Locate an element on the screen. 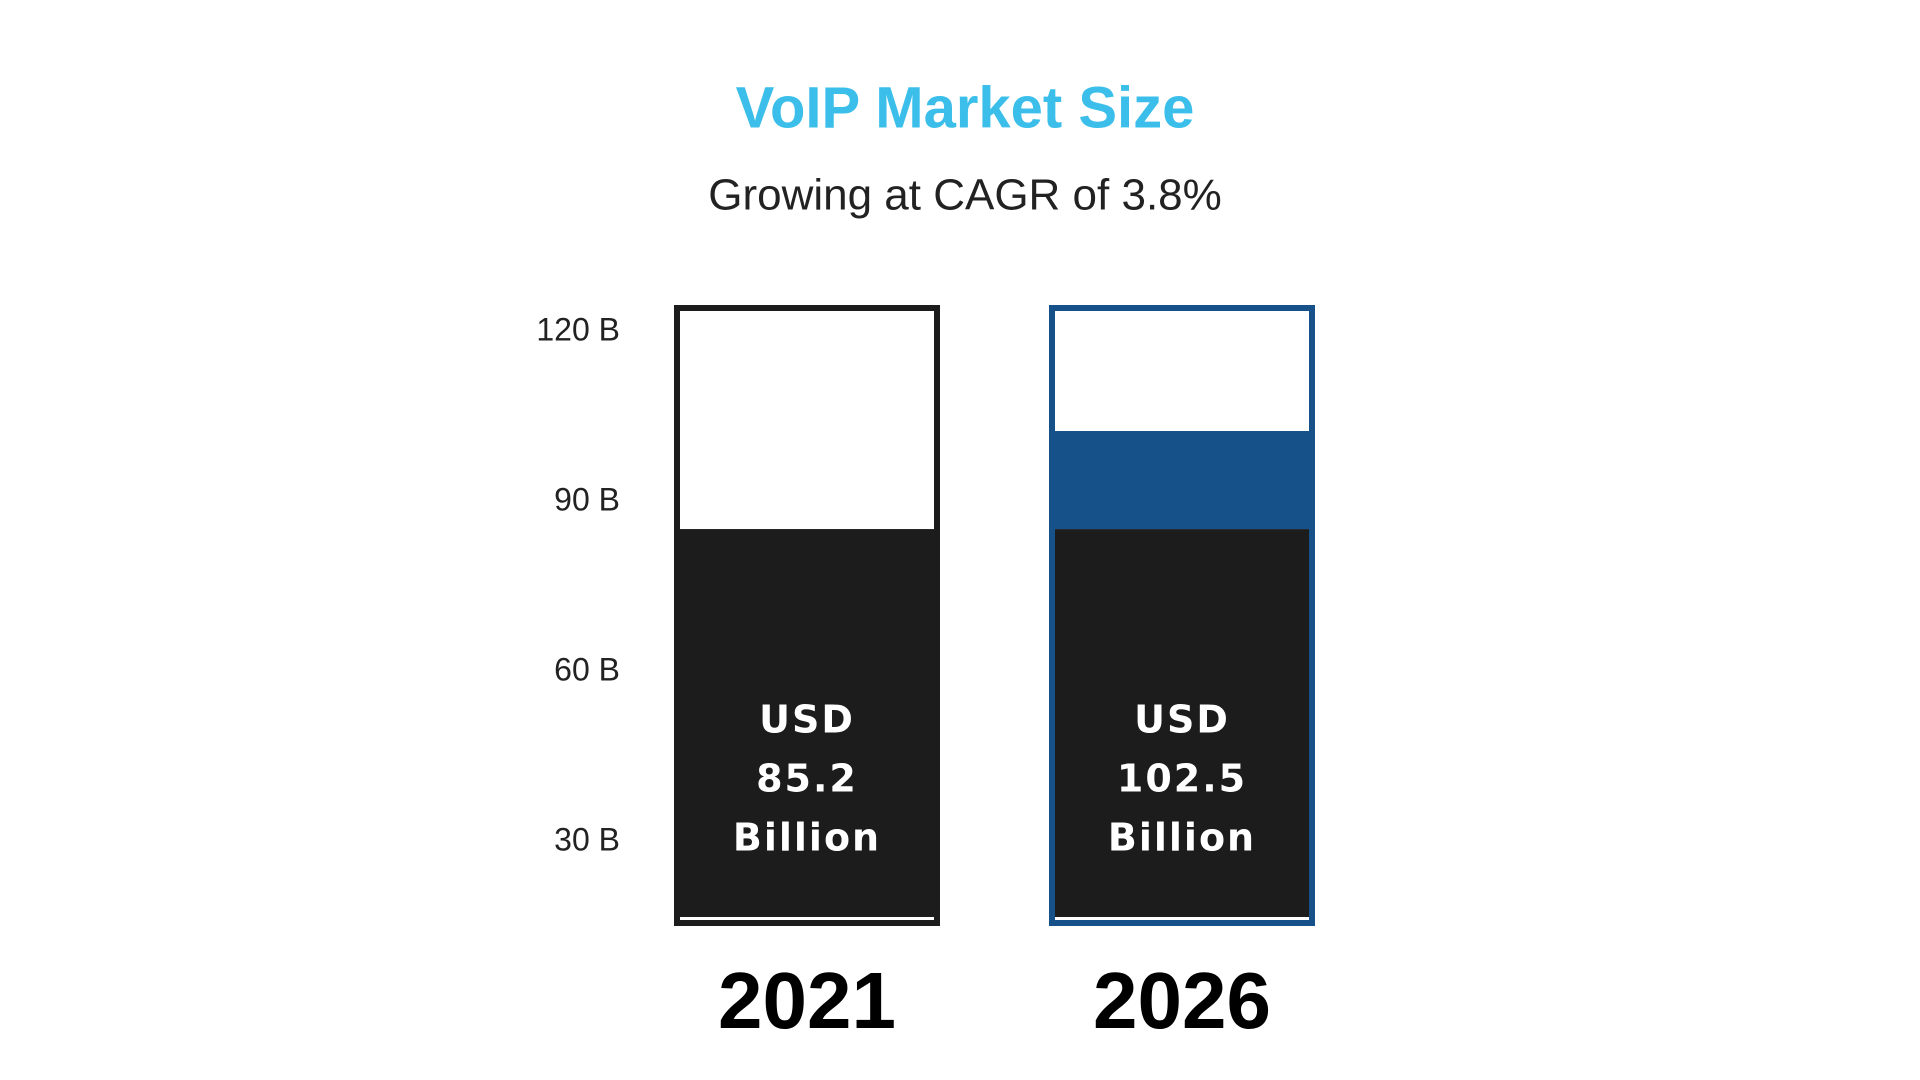  value-label: USD 85.2 Billion is located at coordinates (807, 778).